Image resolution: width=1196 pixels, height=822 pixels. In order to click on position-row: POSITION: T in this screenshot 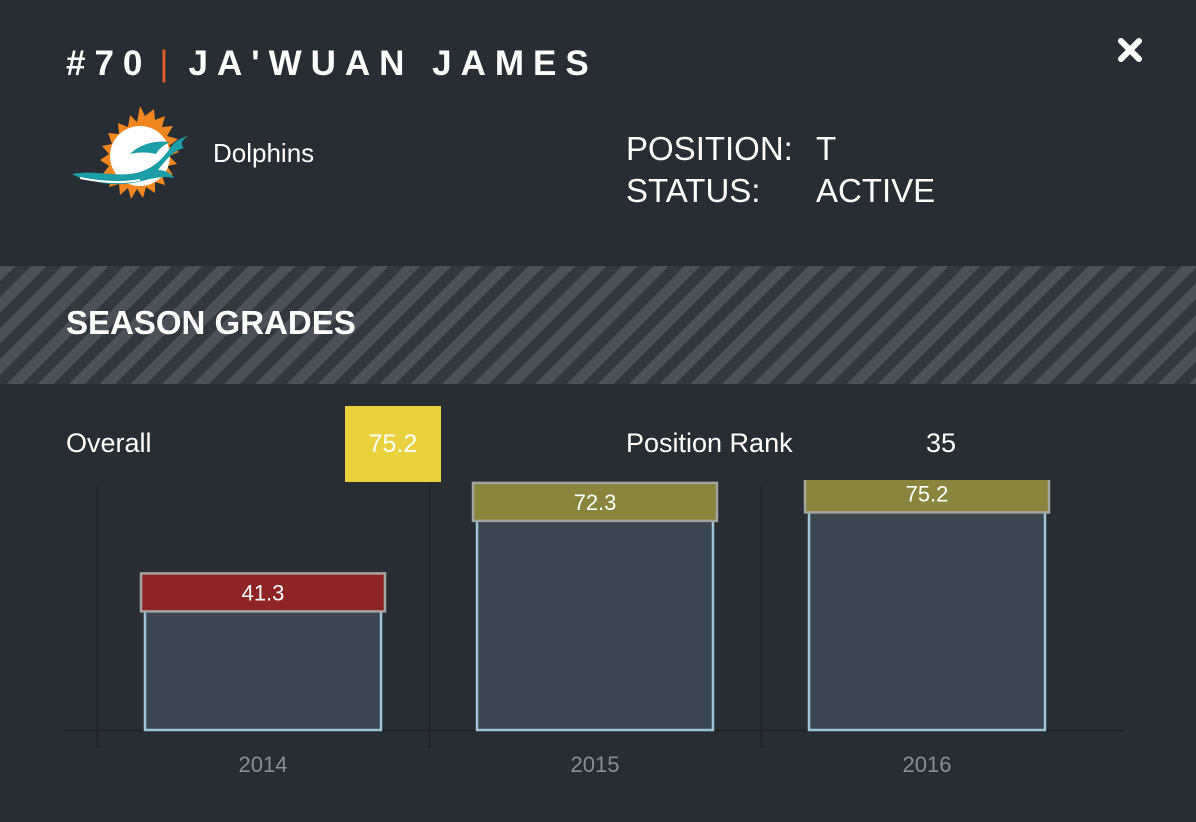, I will do `click(780, 149)`.